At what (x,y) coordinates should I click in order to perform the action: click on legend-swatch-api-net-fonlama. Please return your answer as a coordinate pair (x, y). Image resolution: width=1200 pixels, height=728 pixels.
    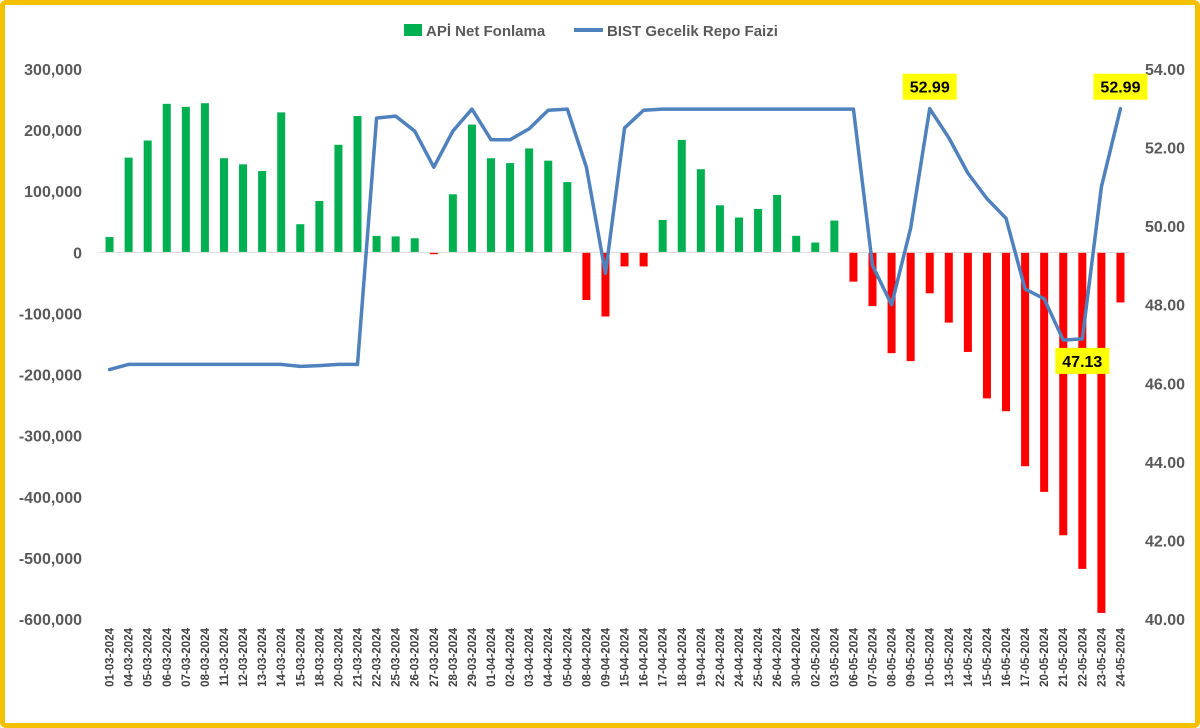
    Looking at the image, I should click on (413, 30).